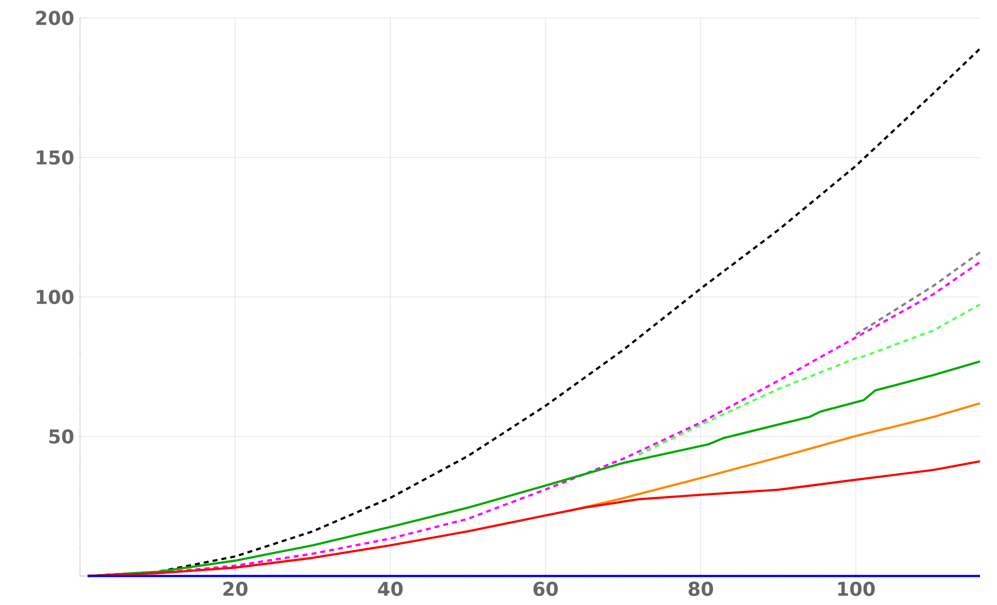 The height and width of the screenshot is (605, 997). I want to click on y-tick-label: 150, so click(55, 157).